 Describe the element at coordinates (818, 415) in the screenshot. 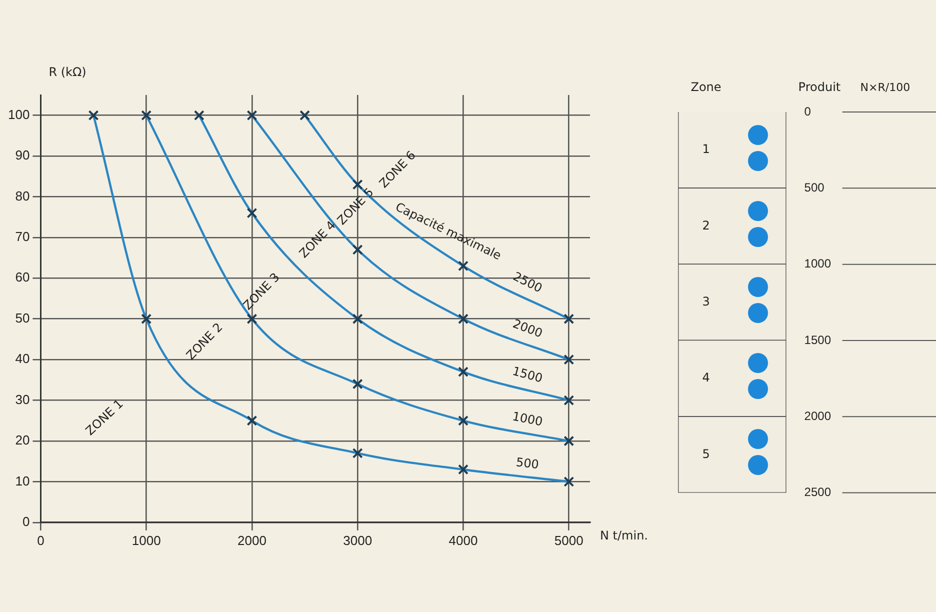

I see `y-tick-label: 2000` at that location.